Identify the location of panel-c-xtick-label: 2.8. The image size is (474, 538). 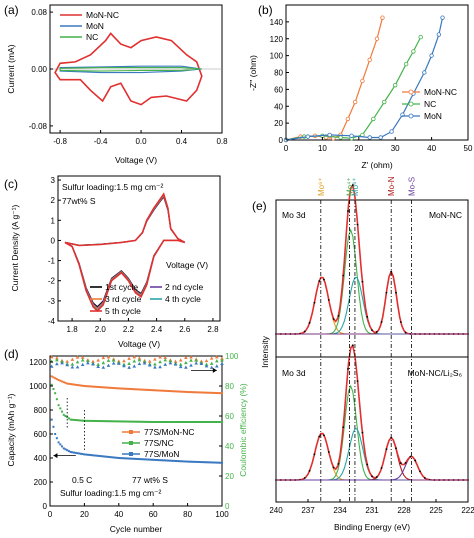
(213, 329).